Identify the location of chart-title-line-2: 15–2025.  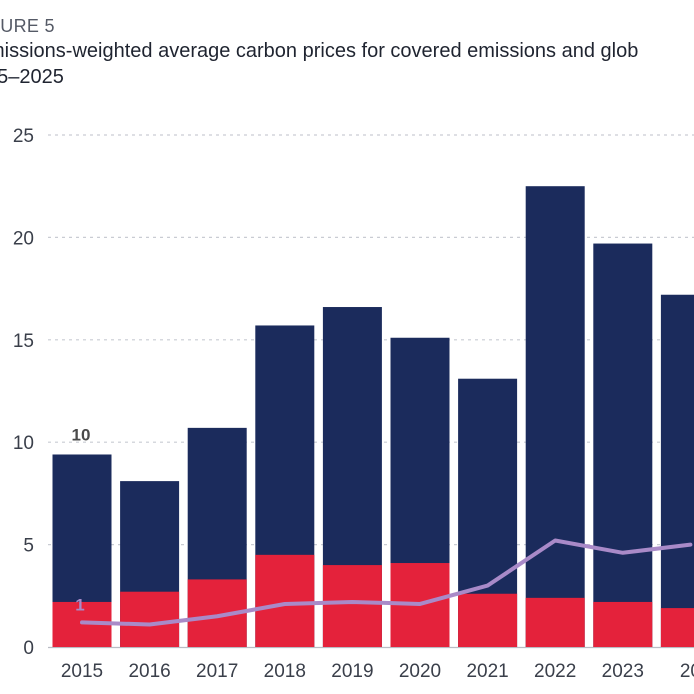
(32, 77).